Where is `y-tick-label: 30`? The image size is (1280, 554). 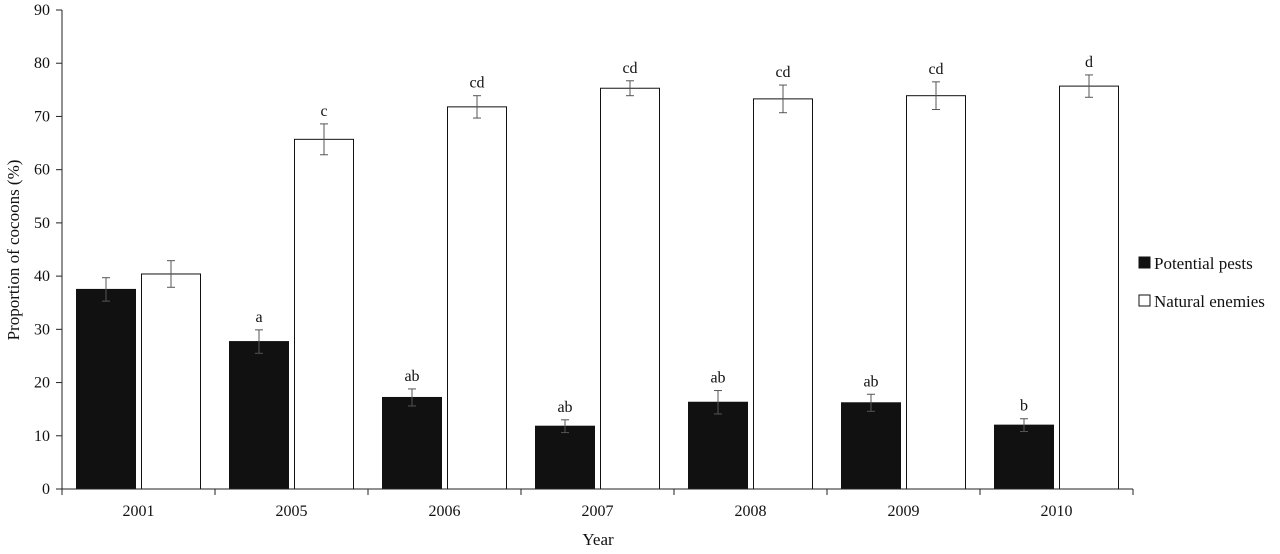 y-tick-label: 30 is located at coordinates (42, 329).